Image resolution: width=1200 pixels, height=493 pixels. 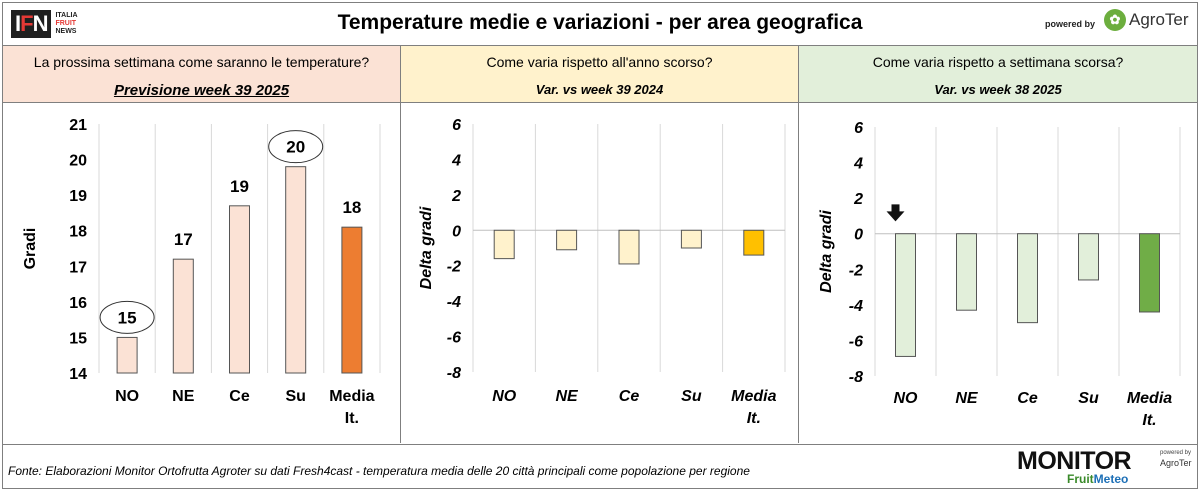 I want to click on ifn-logo-text: ITALIA FRUIT NEWS, so click(x=66, y=24).